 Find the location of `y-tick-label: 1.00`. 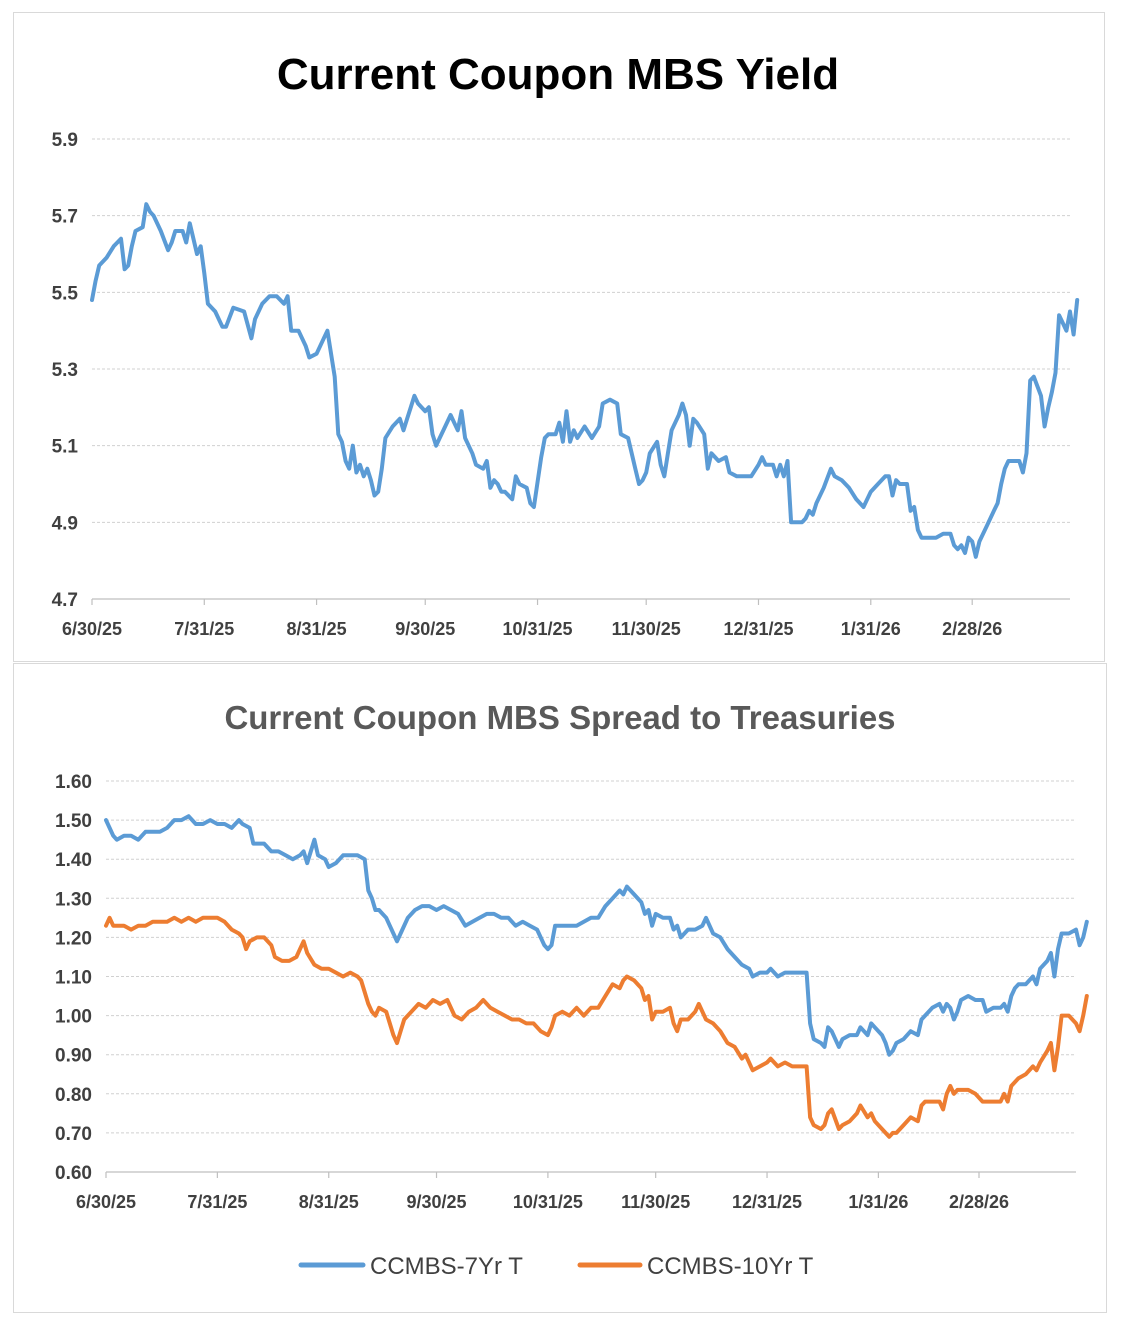

y-tick-label: 1.00 is located at coordinates (73, 1017).